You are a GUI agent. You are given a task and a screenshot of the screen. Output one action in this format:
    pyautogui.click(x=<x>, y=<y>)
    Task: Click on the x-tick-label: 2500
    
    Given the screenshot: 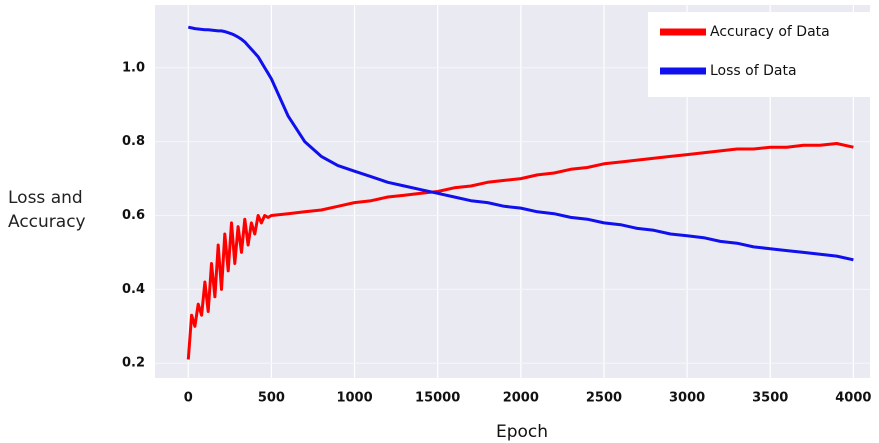 What is the action you would take?
    pyautogui.click(x=604, y=398)
    